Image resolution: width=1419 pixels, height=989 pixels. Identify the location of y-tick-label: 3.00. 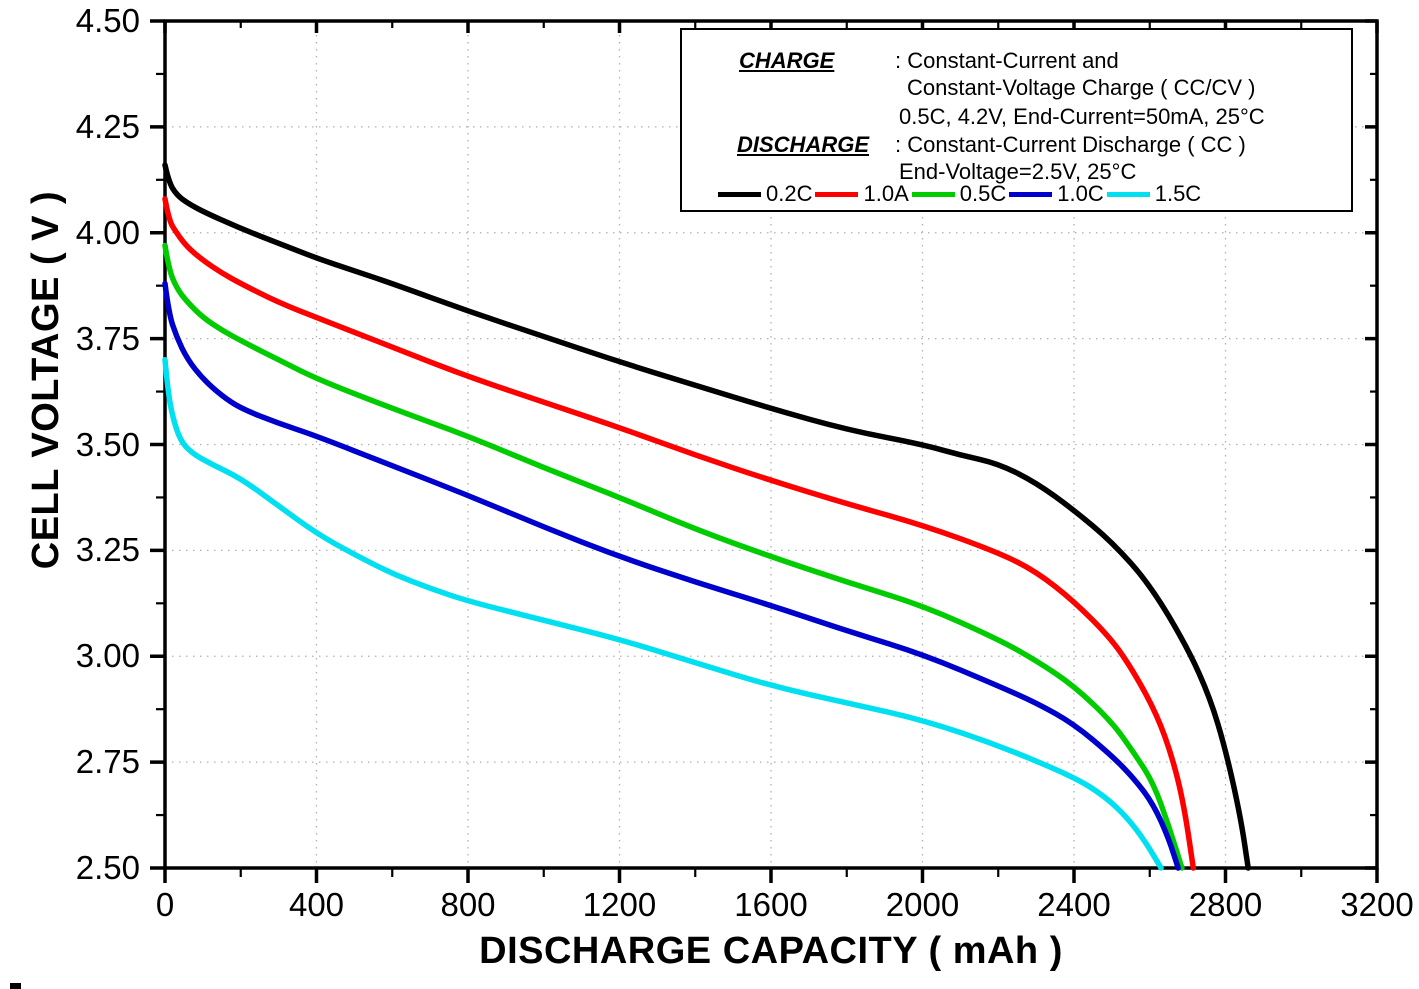
(107, 656).